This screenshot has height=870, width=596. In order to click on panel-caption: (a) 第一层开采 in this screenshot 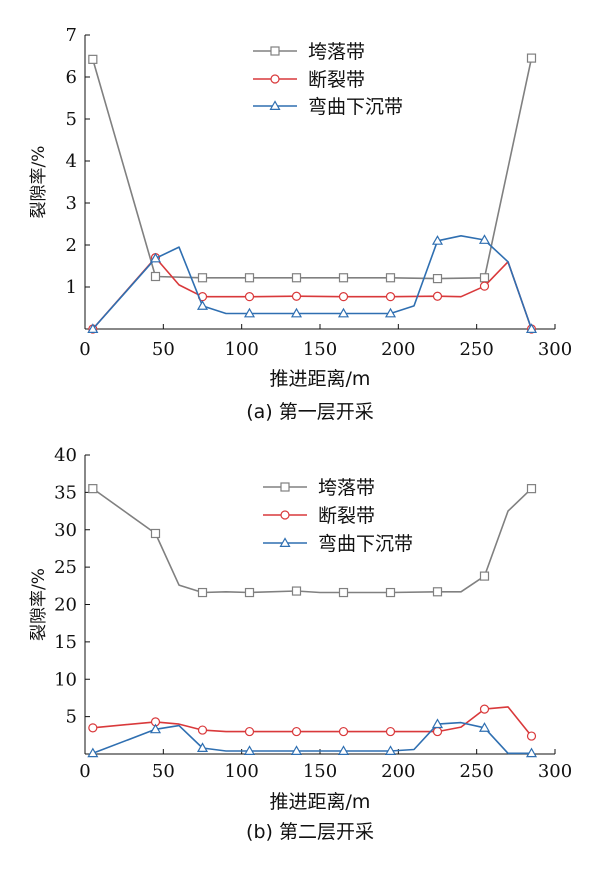, I will do `click(310, 412)`.